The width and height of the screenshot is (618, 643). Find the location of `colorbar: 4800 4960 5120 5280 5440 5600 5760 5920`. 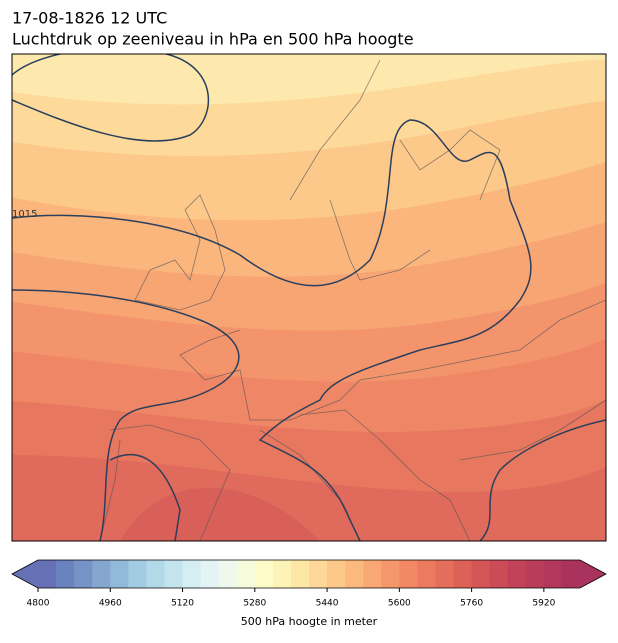

colorbar: 4800 4960 5120 5280 5440 5600 5760 5920 is located at coordinates (309, 584).